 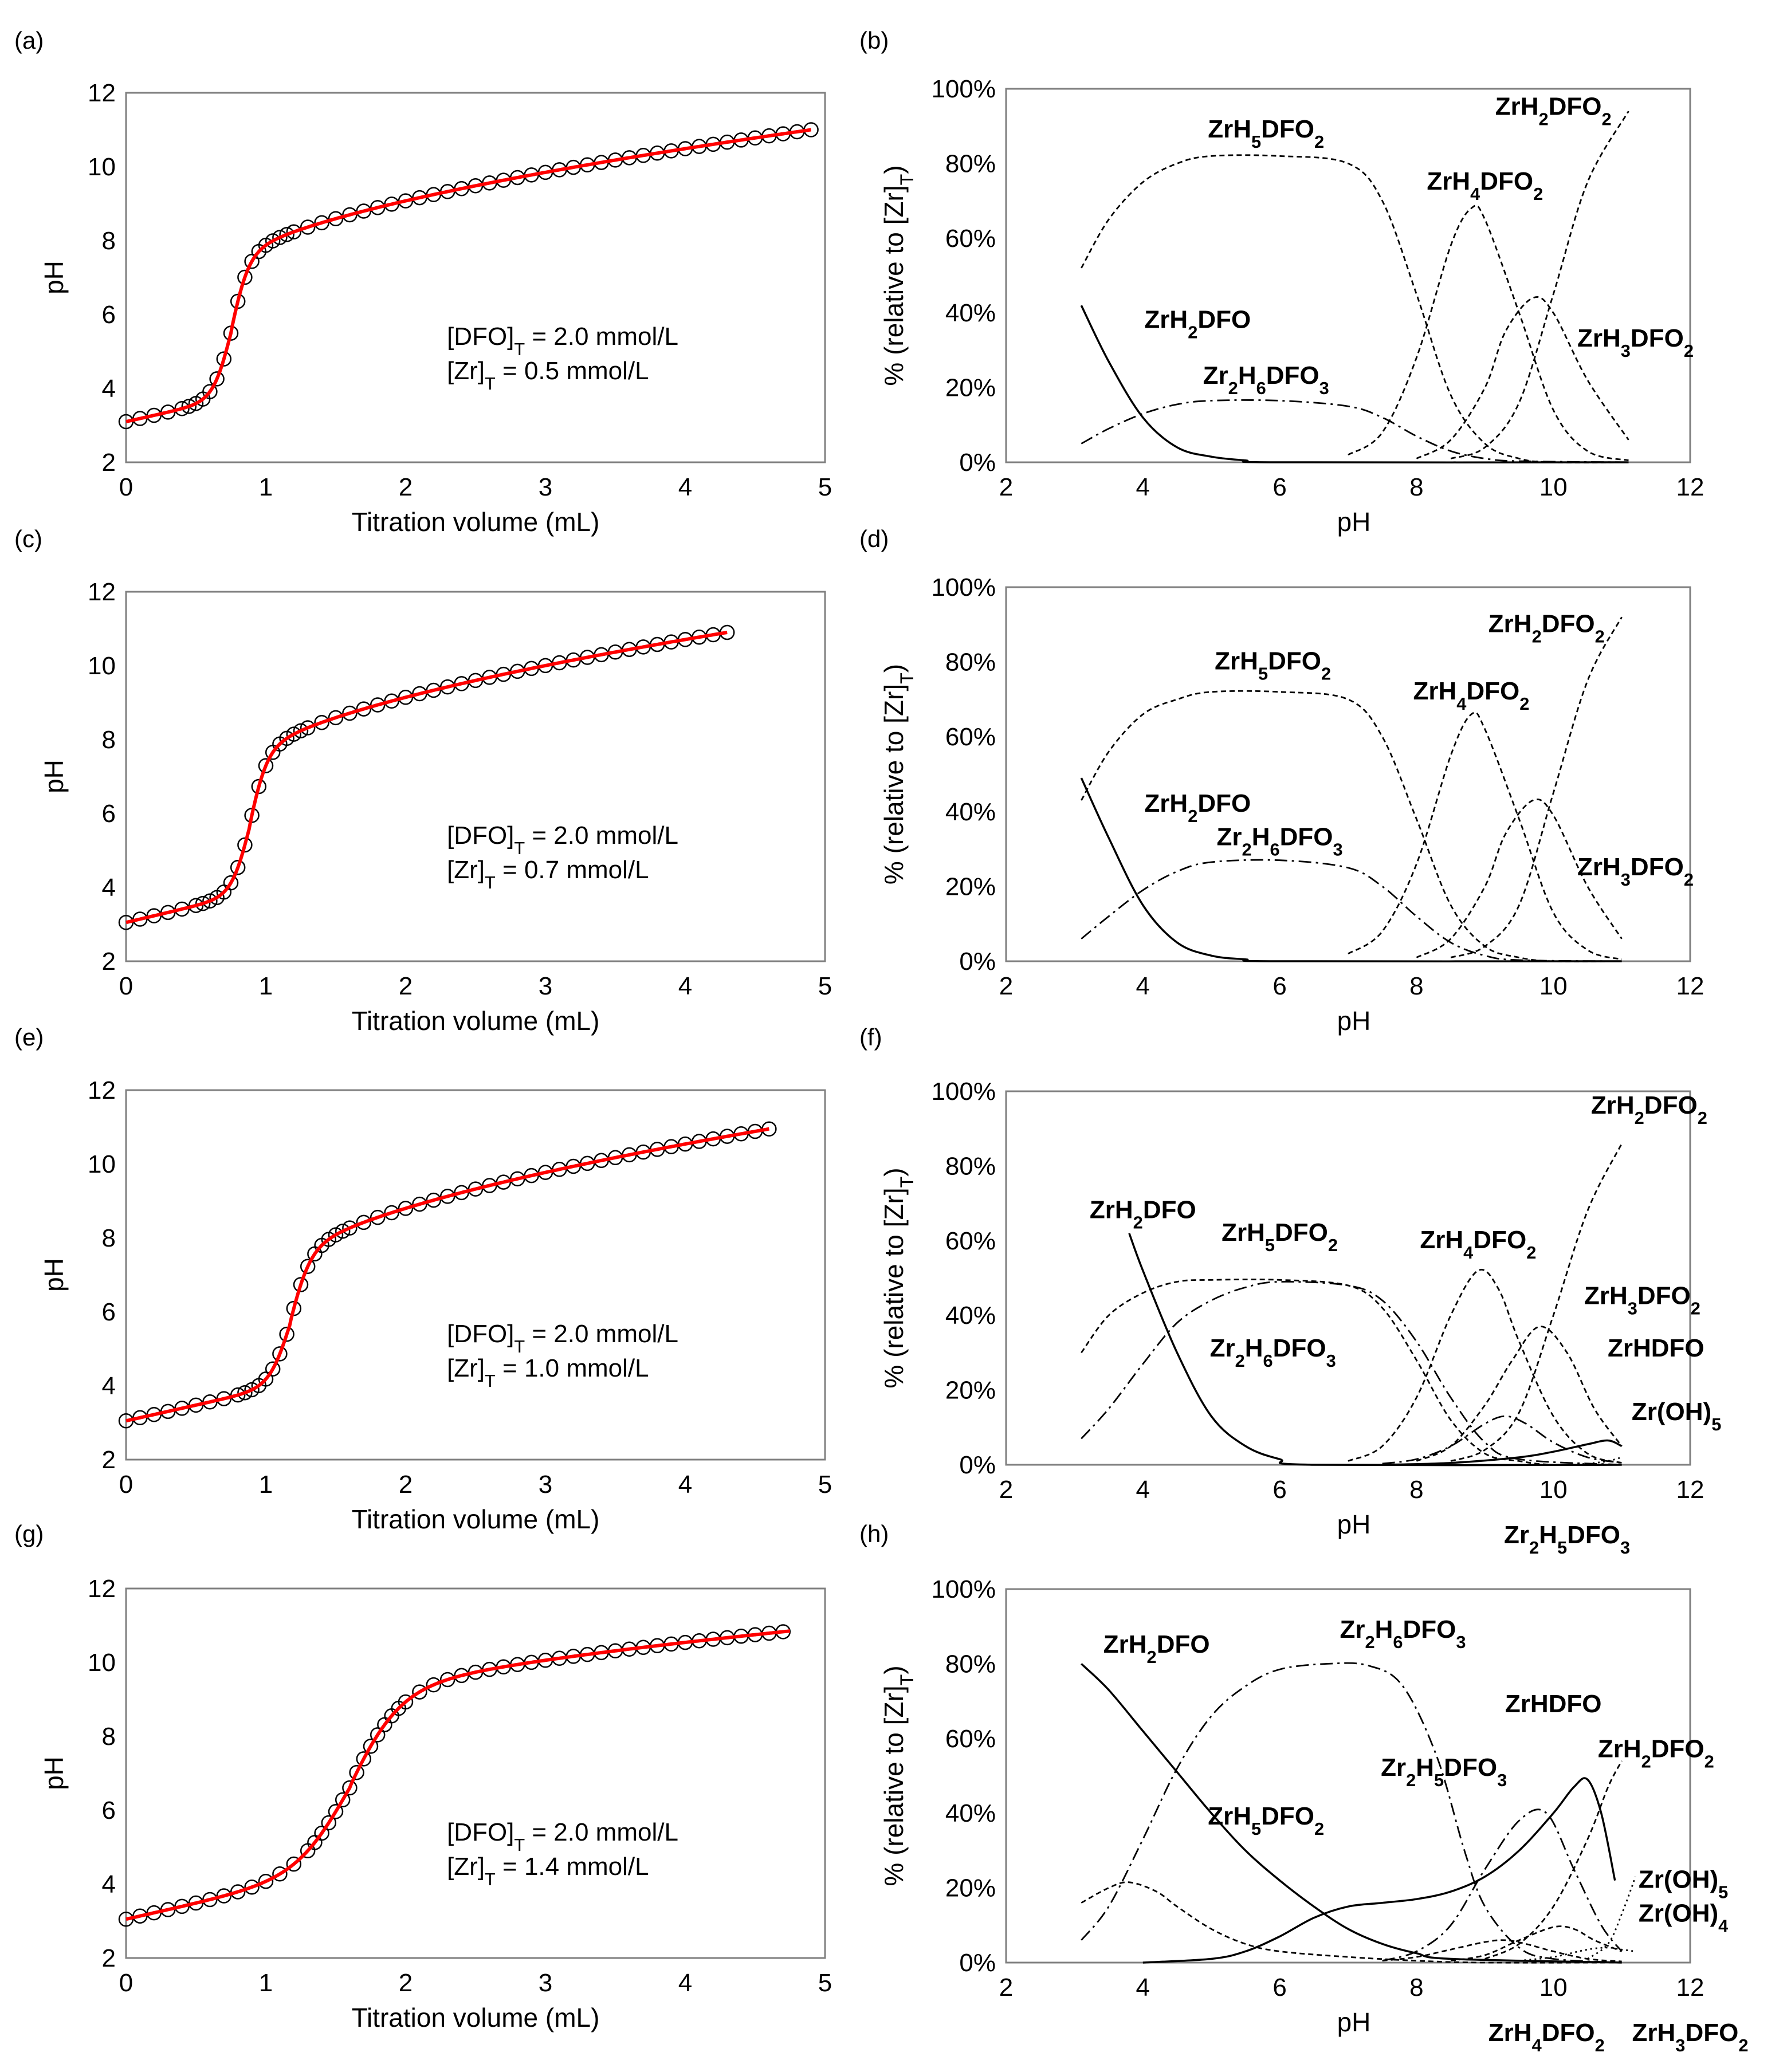 What do you see at coordinates (109, 315) in the screenshot?
I see `y-tick-label: 6` at bounding box center [109, 315].